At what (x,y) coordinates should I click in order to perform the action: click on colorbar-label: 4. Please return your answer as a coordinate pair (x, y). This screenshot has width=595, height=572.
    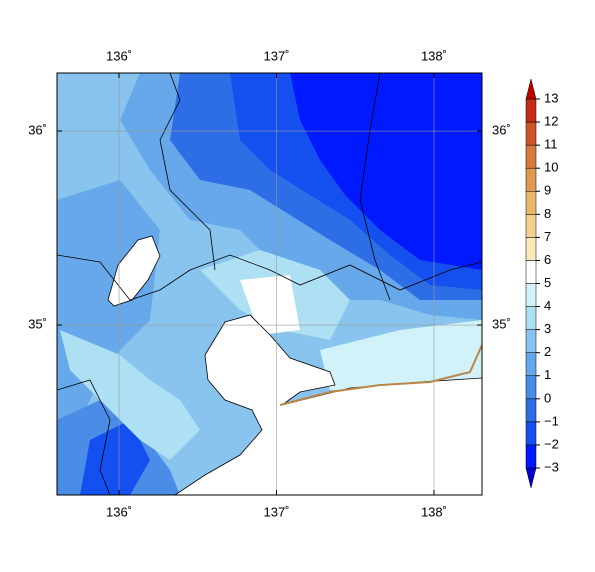
    Looking at the image, I should click on (547, 305).